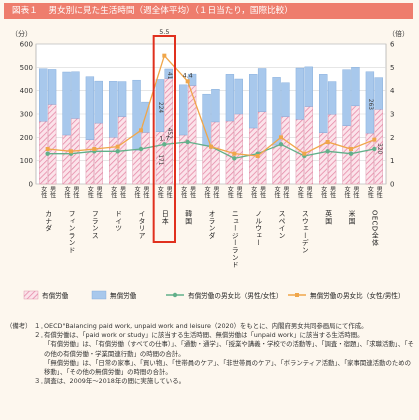  I want to click on country-label: 日本, so click(164, 217).